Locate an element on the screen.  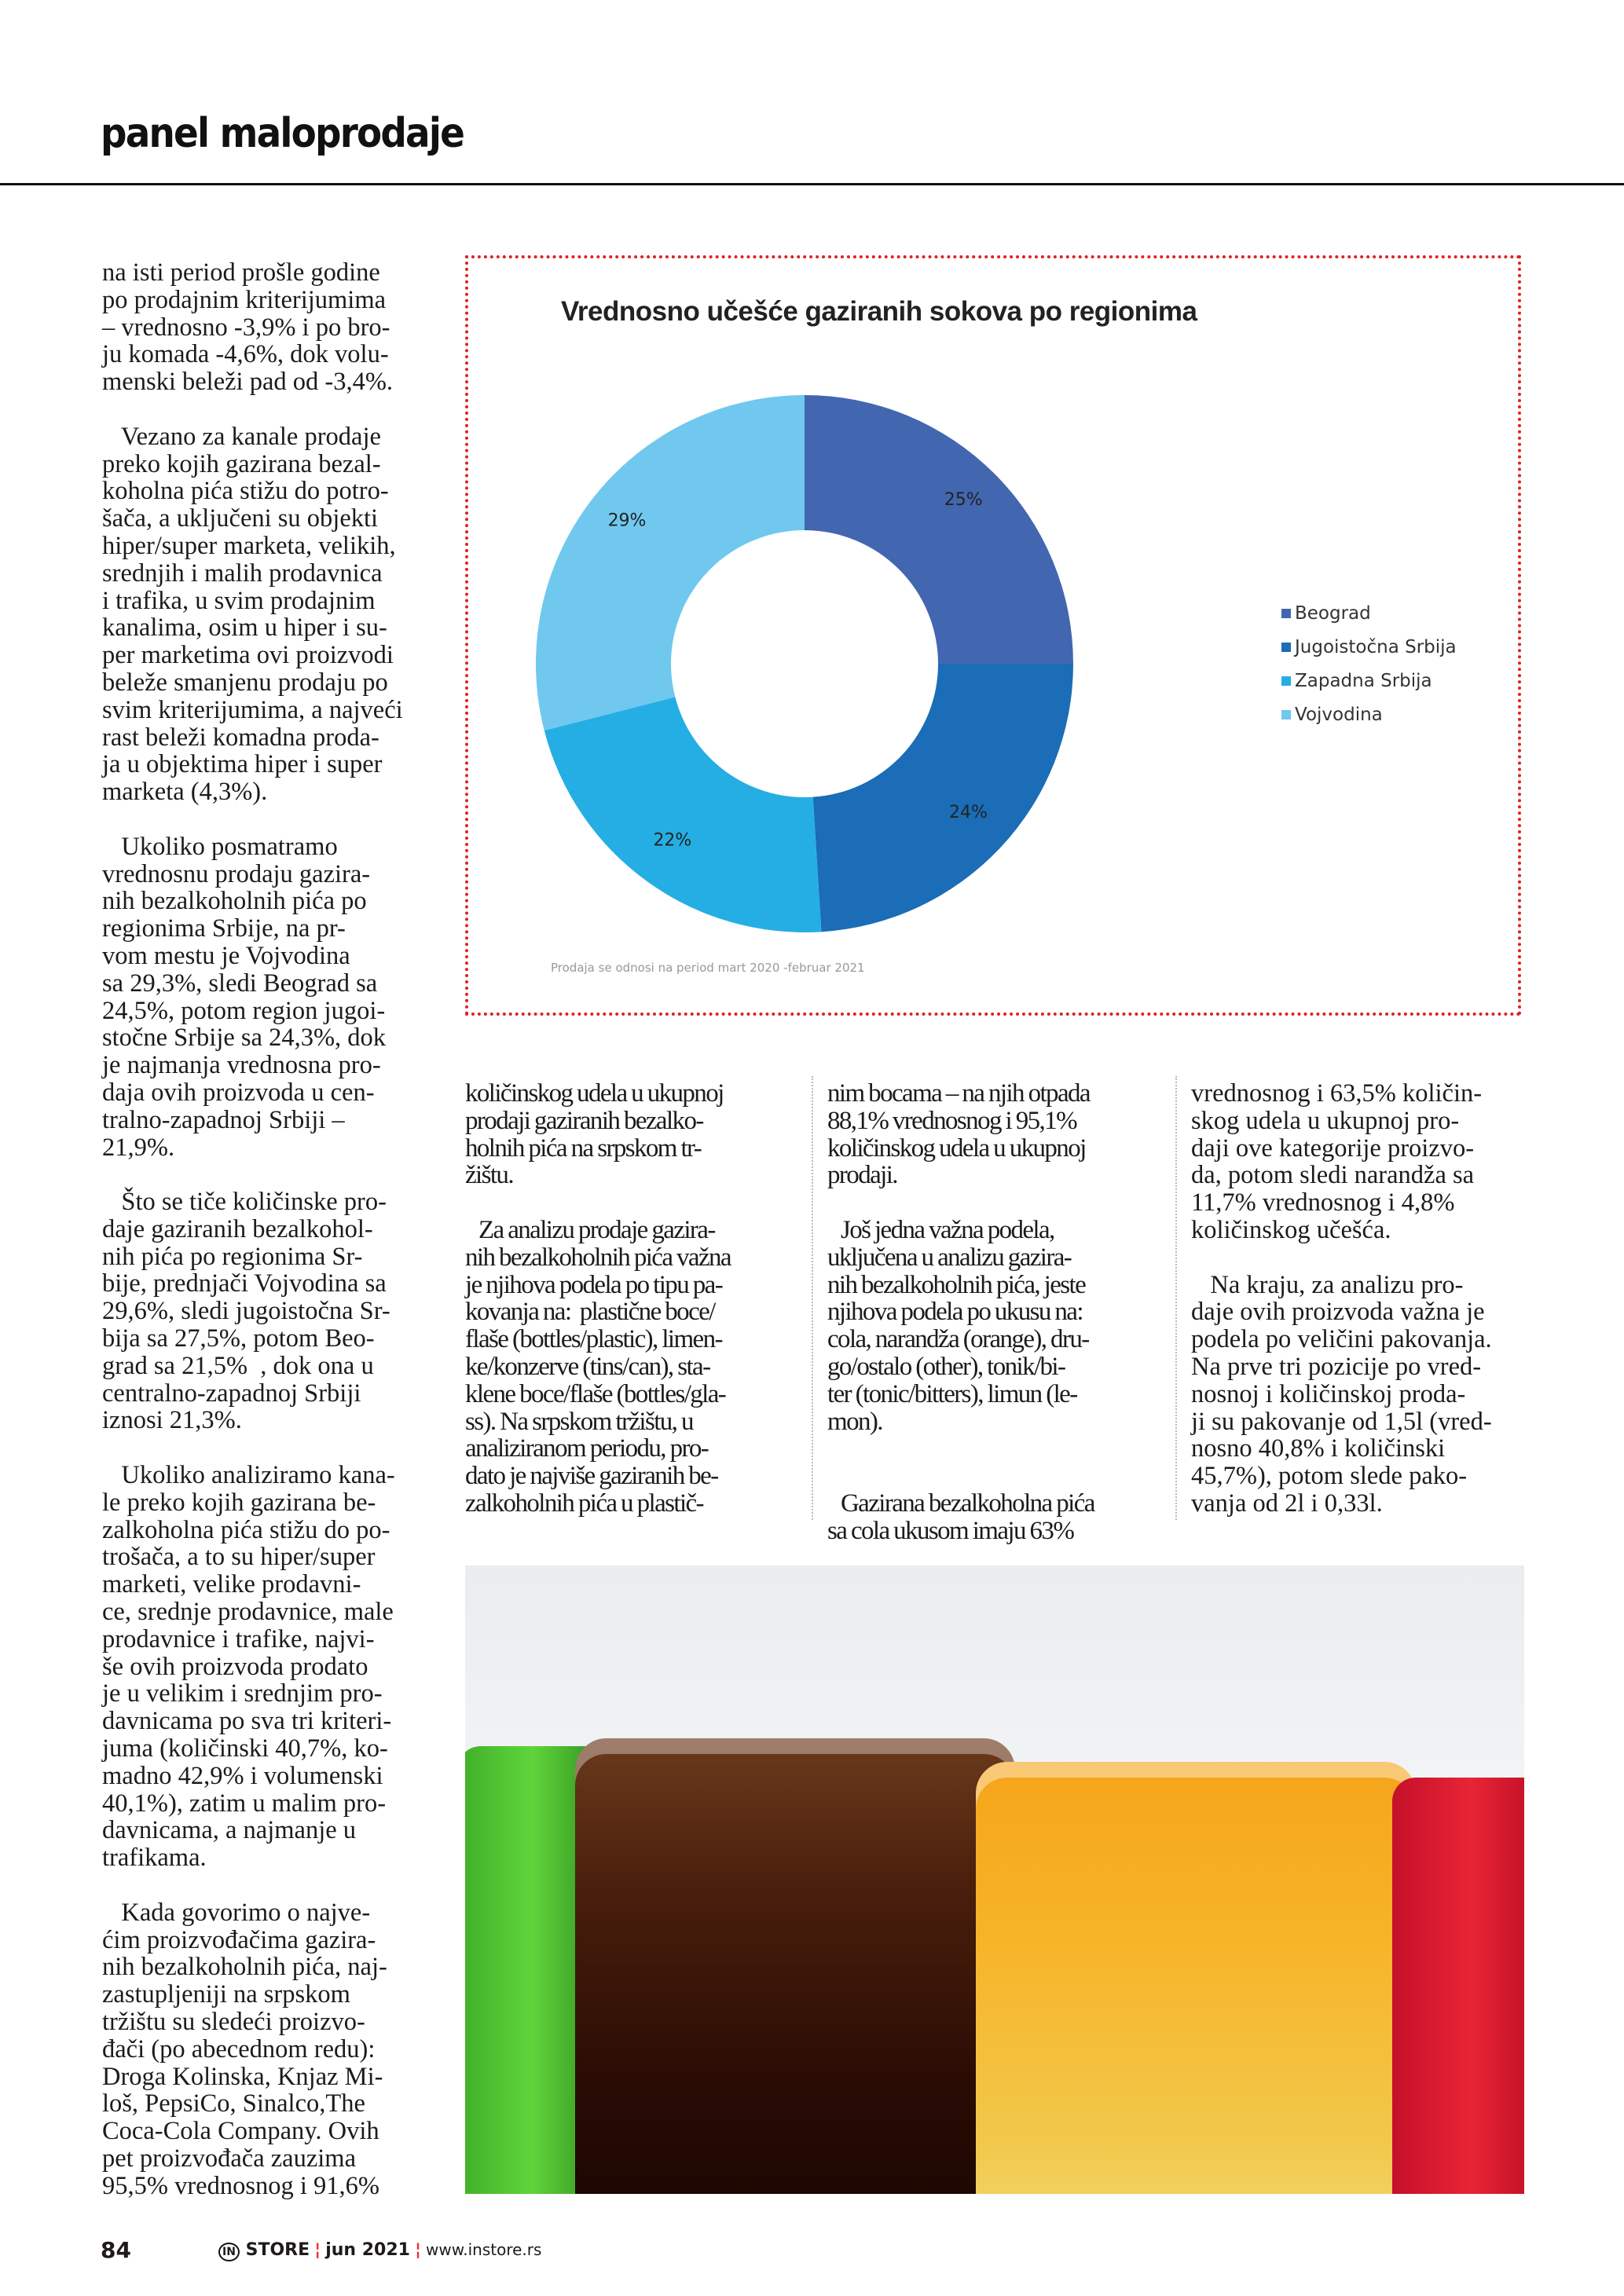
text-line: sa 29,3%, sledi Beograd sa is located at coordinates (240, 984).